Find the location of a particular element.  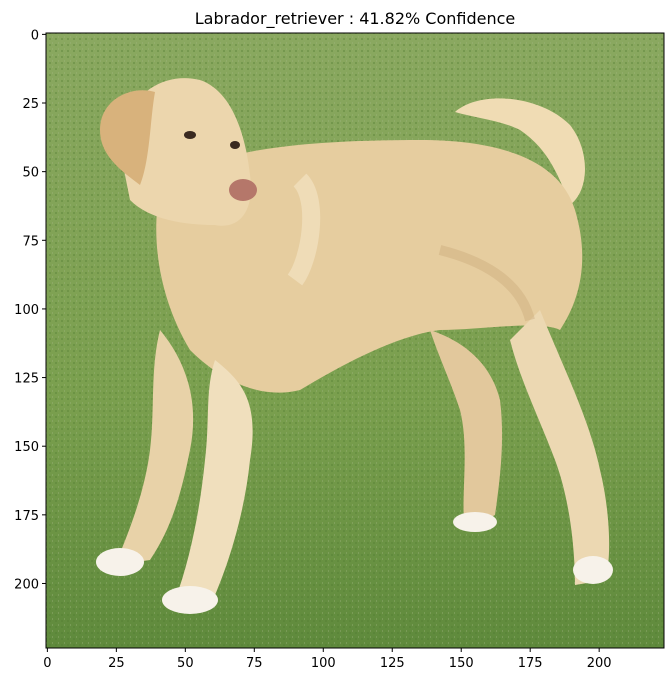

x-tick-label: 150 is located at coordinates (461, 663).